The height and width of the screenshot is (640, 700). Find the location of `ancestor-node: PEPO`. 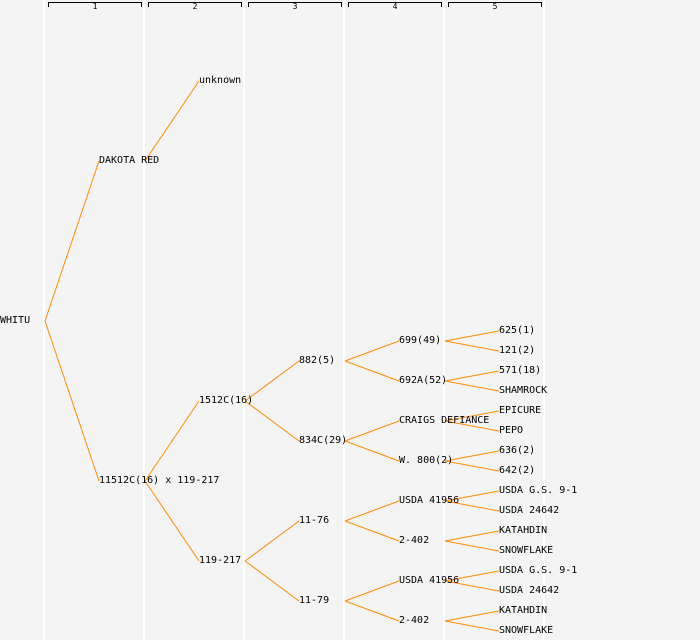

ancestor-node: PEPO is located at coordinates (511, 430).